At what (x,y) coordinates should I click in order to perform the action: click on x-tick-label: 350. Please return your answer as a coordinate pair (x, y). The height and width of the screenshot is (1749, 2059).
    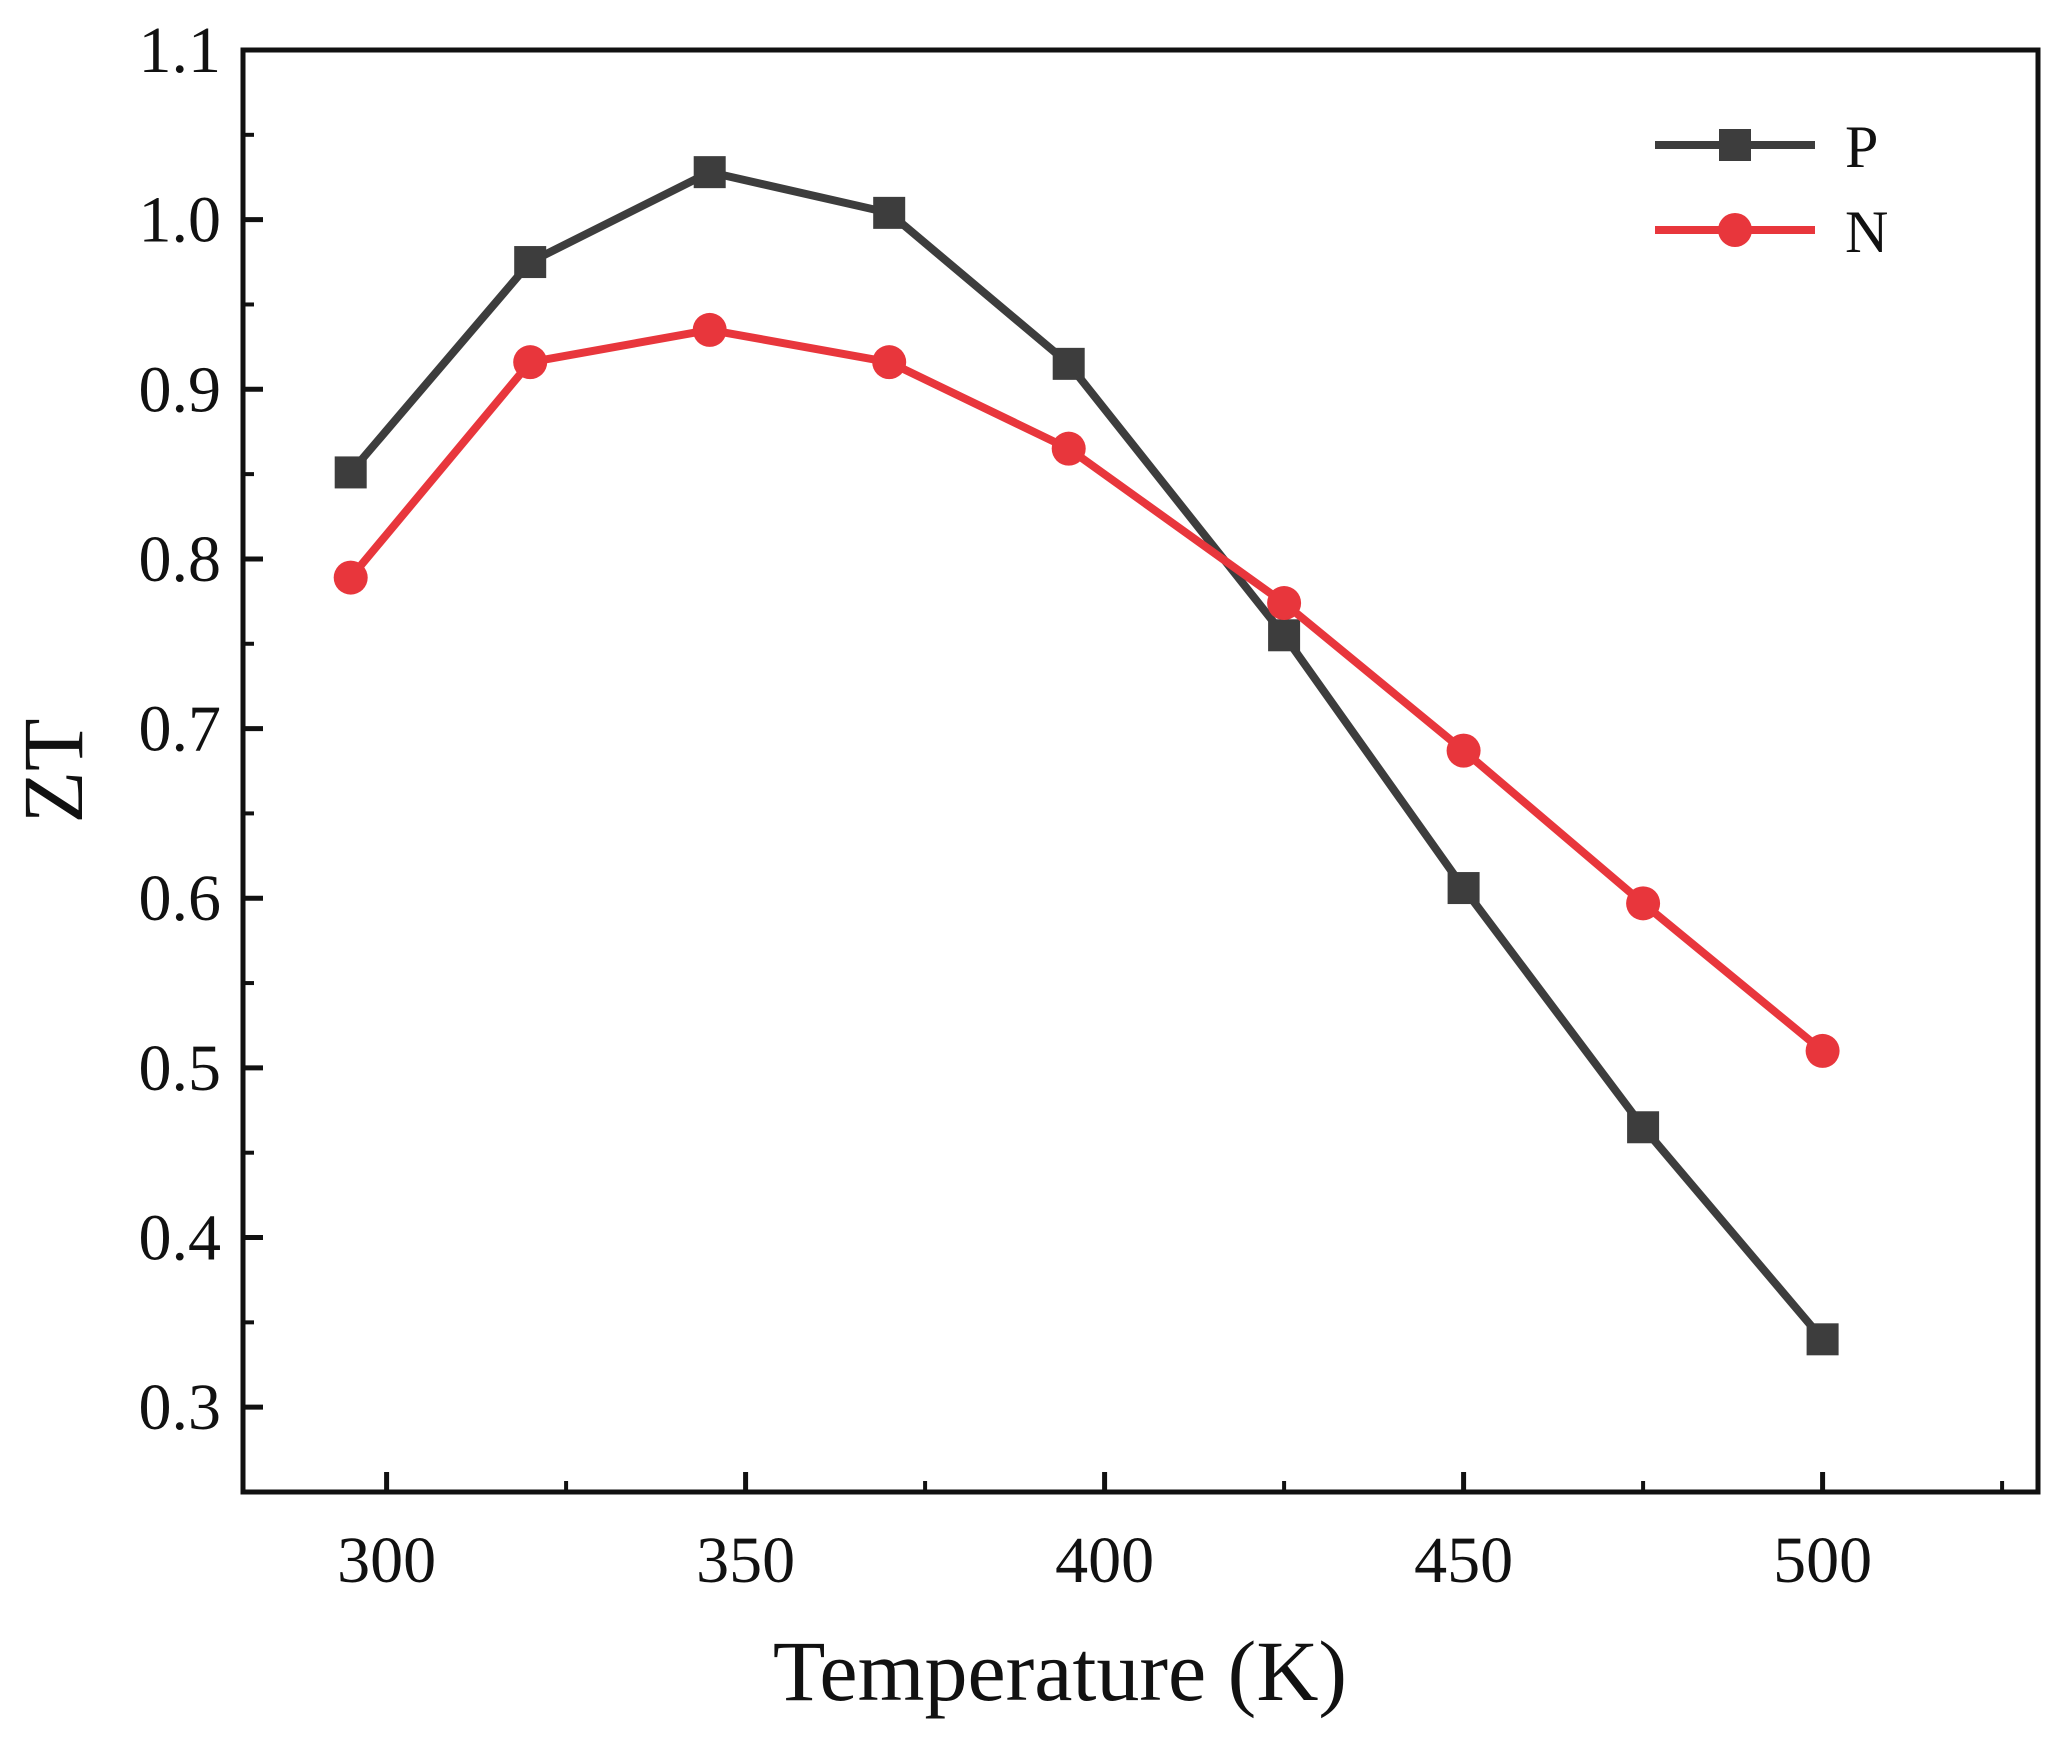
    Looking at the image, I should click on (745, 1560).